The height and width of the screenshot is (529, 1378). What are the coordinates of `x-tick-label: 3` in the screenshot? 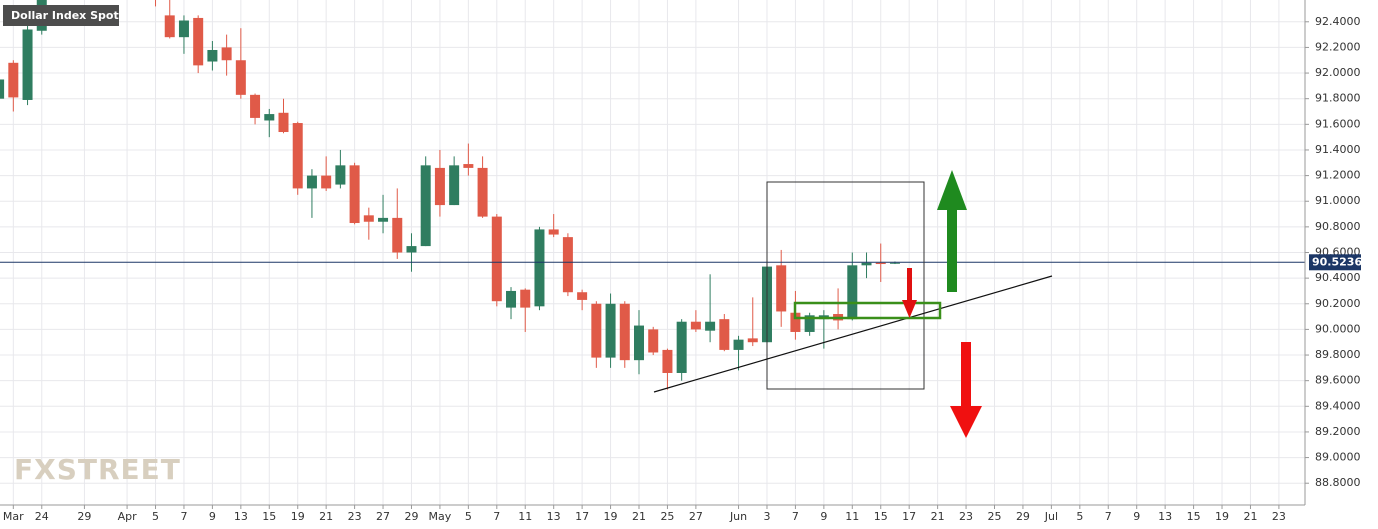 It's located at (766, 516).